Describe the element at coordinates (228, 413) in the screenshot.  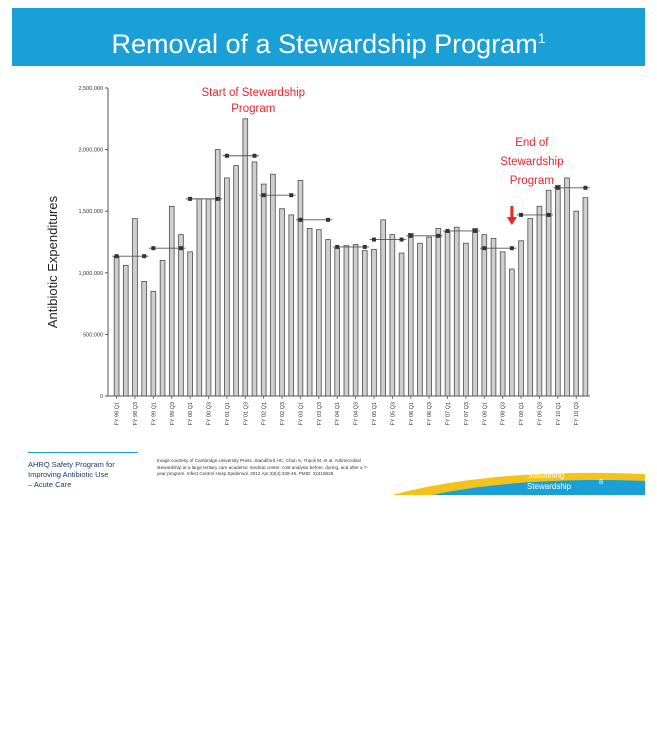
I see `x-tick-label: FY 01 Q1` at that location.